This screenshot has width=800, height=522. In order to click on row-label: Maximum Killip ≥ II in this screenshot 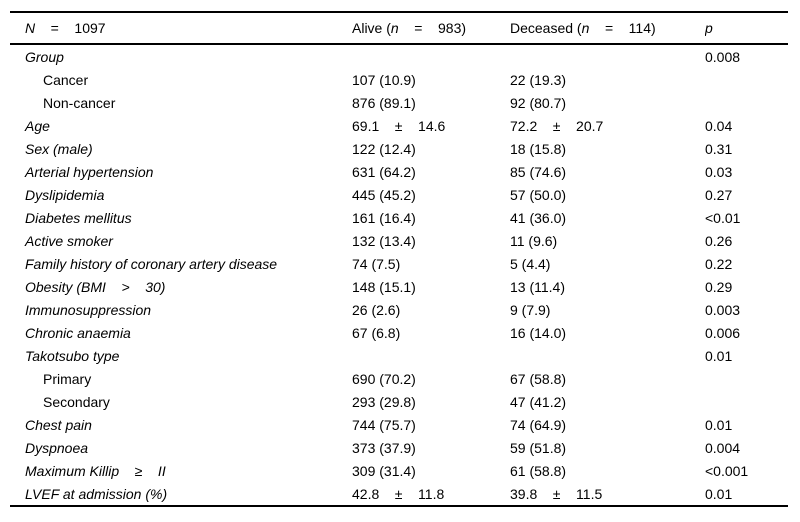, I will do `click(95, 470)`.